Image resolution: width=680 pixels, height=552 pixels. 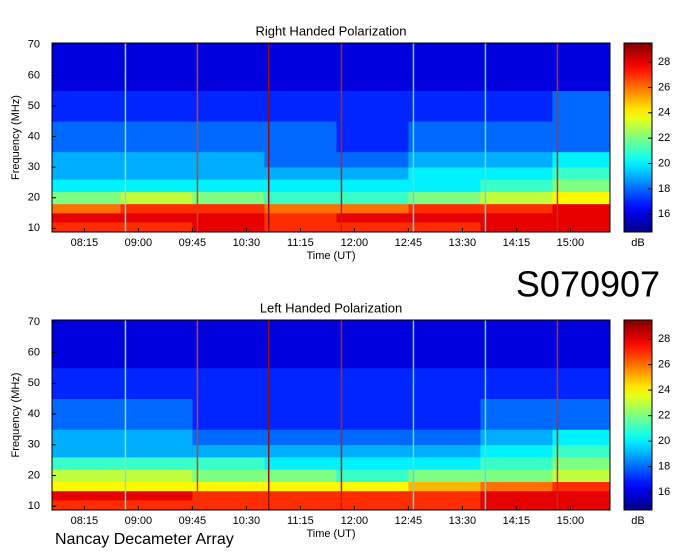 What do you see at coordinates (144, 539) in the screenshot?
I see `footer: Nancay Decameter Array` at bounding box center [144, 539].